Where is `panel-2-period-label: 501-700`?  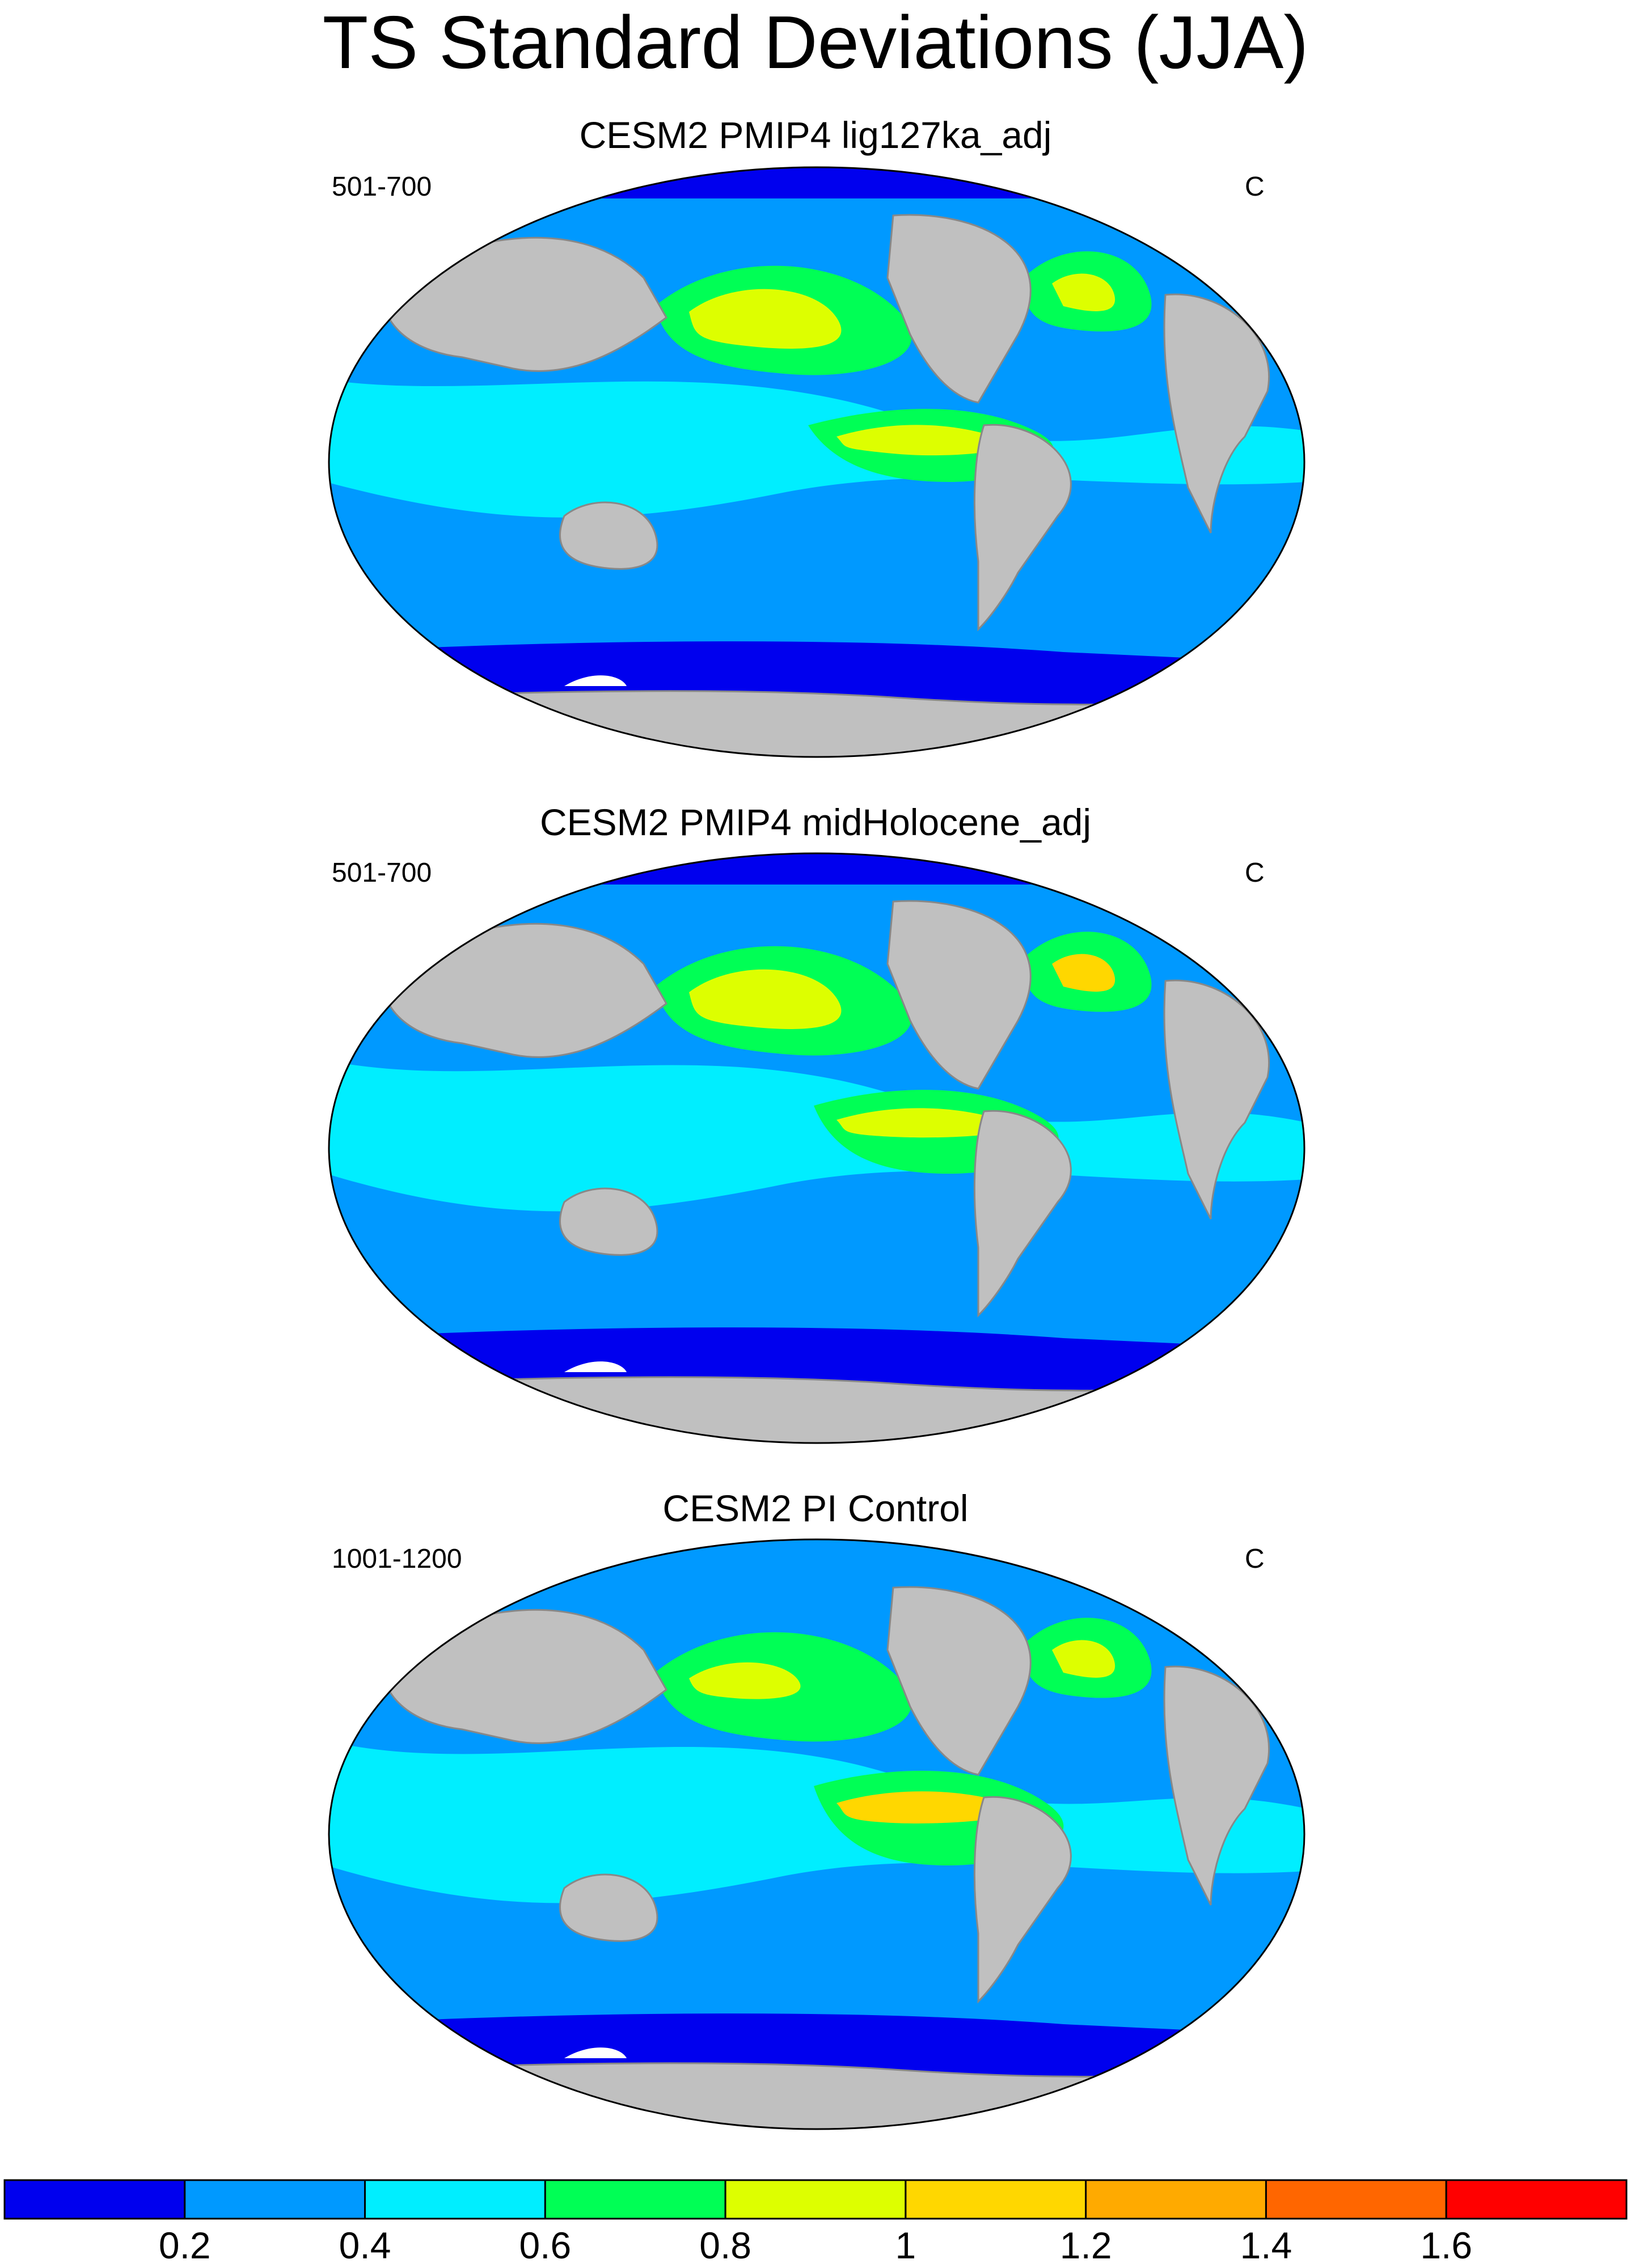 panel-2-period-label: 501-700 is located at coordinates (382, 873).